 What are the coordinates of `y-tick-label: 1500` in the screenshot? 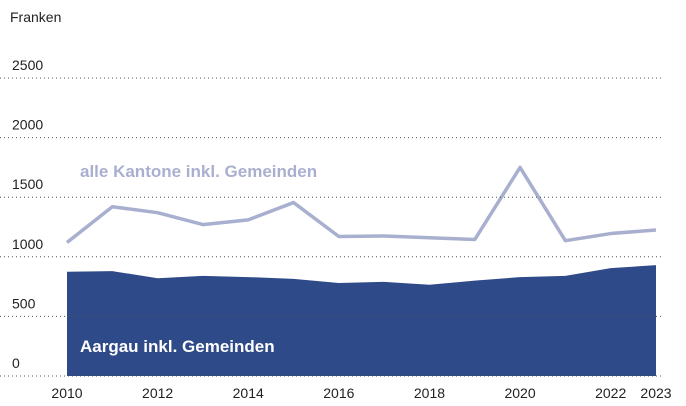 It's located at (27, 184).